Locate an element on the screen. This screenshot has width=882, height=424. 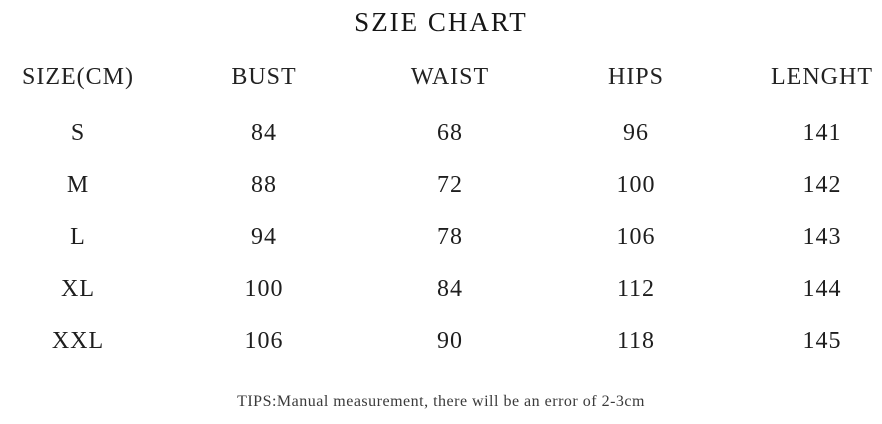
page-title: SZIE CHART is located at coordinates (441, 22).